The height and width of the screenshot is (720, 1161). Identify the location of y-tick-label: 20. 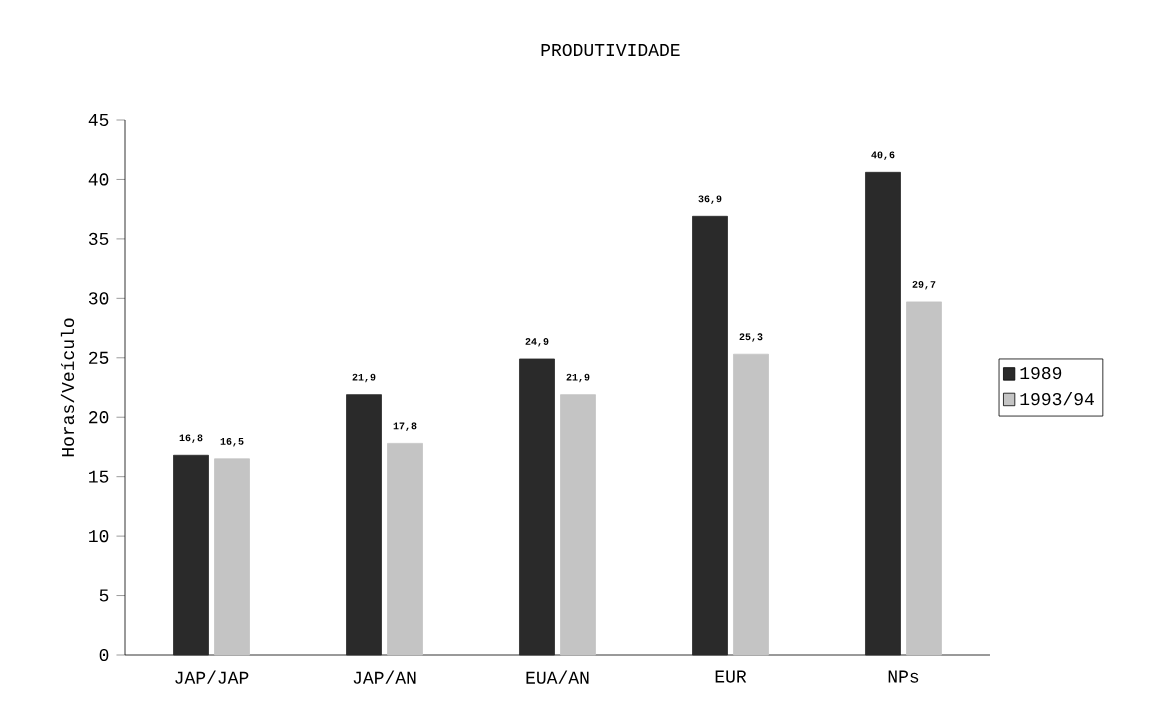
(99, 417).